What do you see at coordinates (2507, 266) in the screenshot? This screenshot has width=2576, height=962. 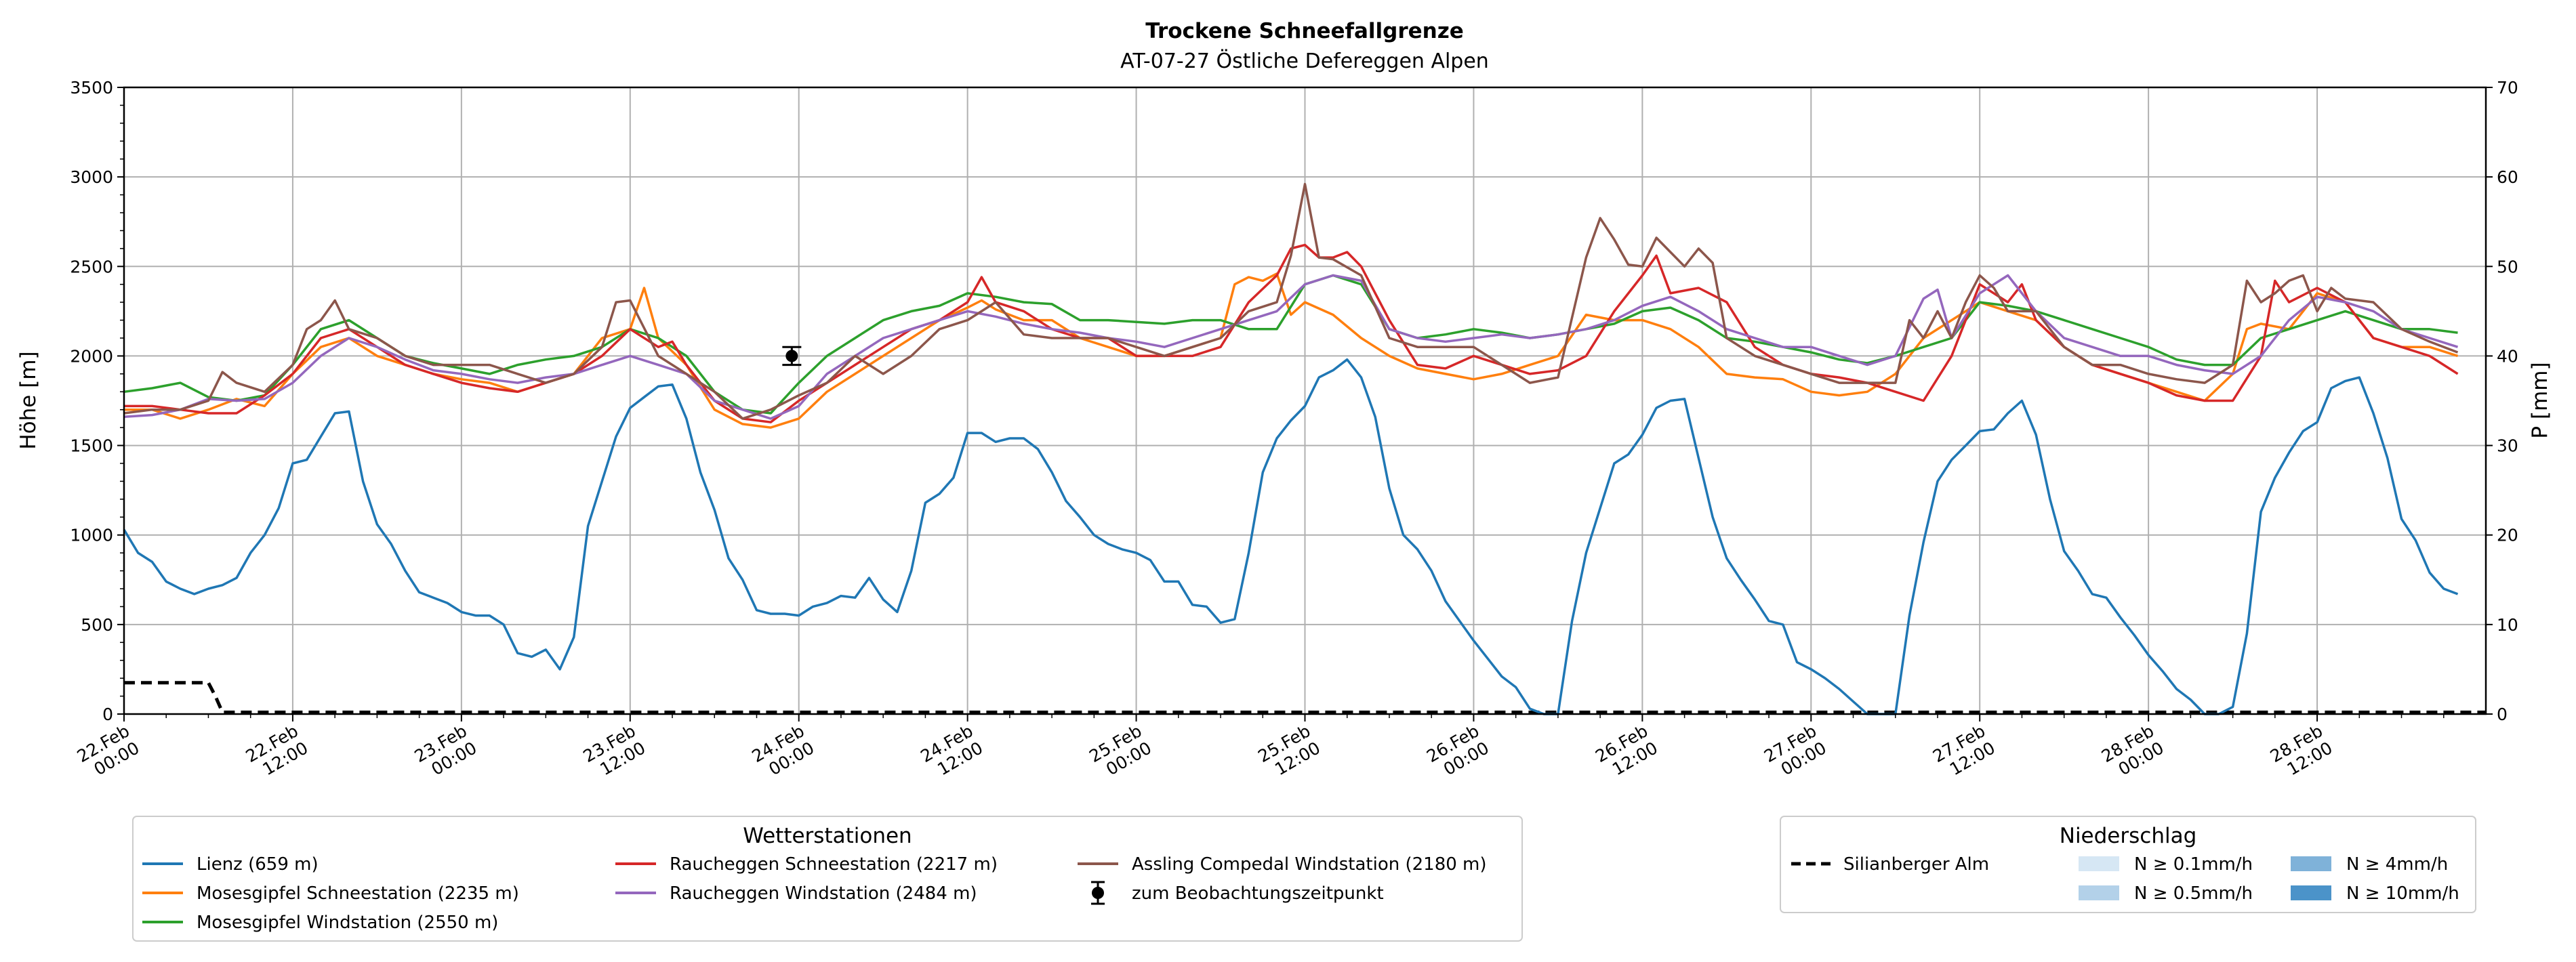 I see `y2-tick-label: 50` at bounding box center [2507, 266].